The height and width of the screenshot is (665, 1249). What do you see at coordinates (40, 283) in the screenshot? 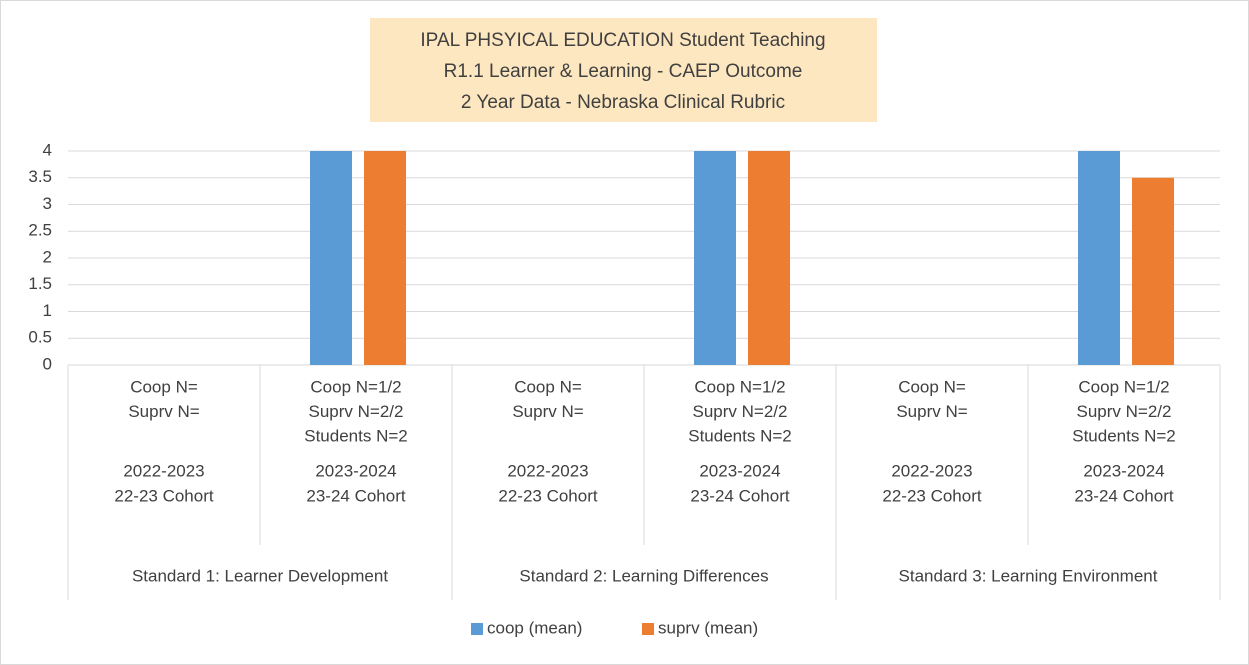
I see `y-tick-label: 1.5` at bounding box center [40, 283].